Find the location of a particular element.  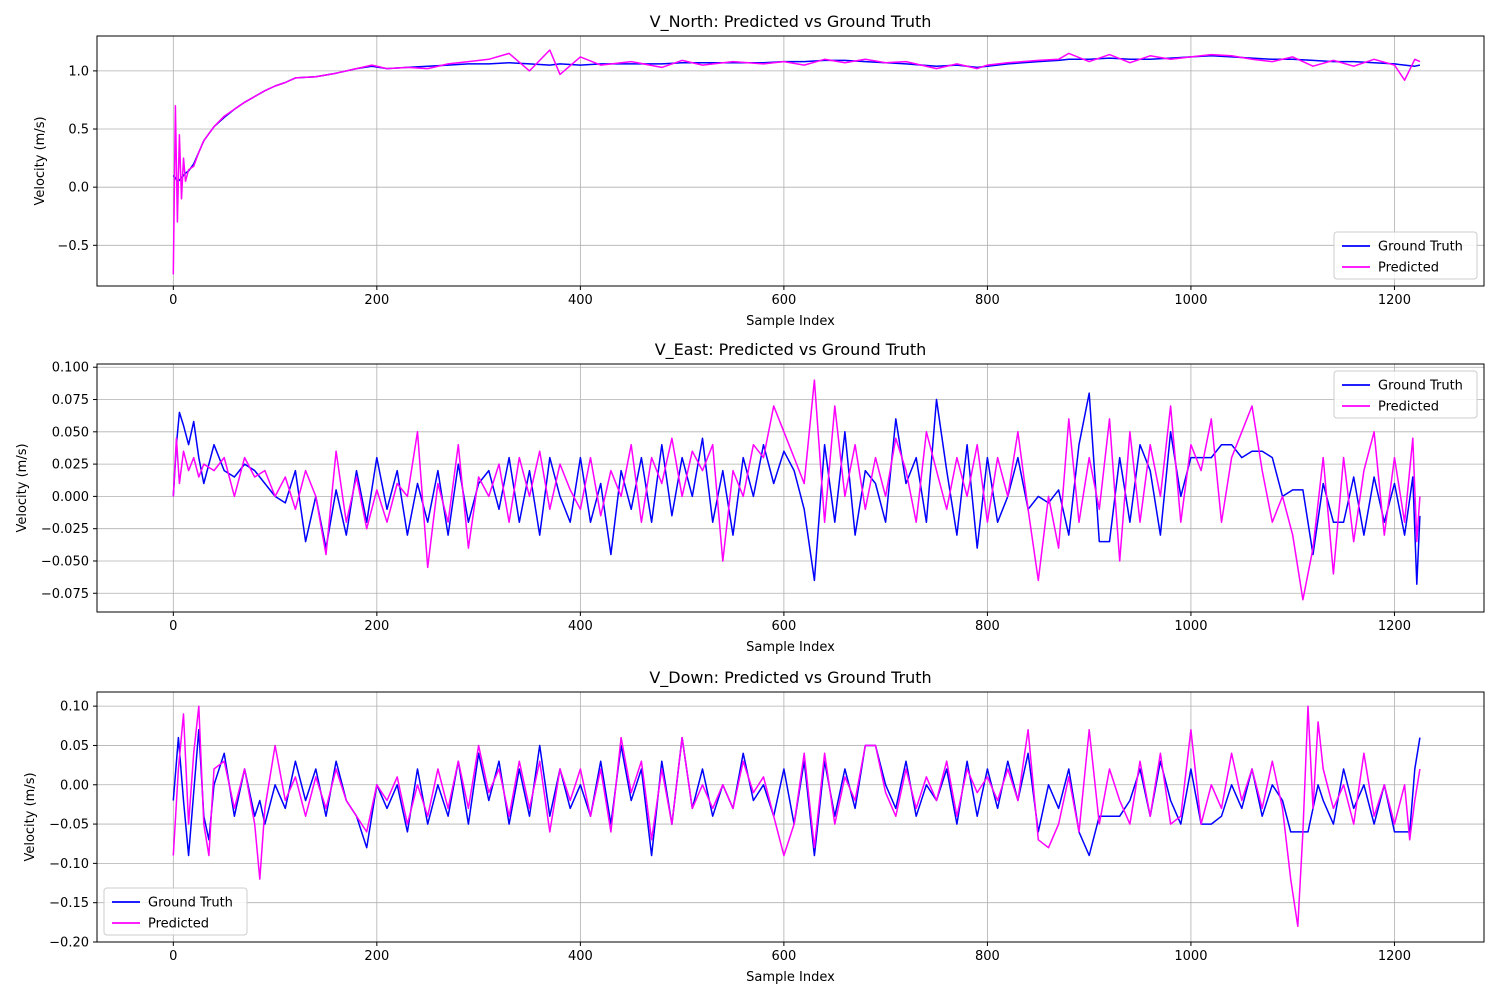

y-tick-label: 0.5 is located at coordinates (78, 130).